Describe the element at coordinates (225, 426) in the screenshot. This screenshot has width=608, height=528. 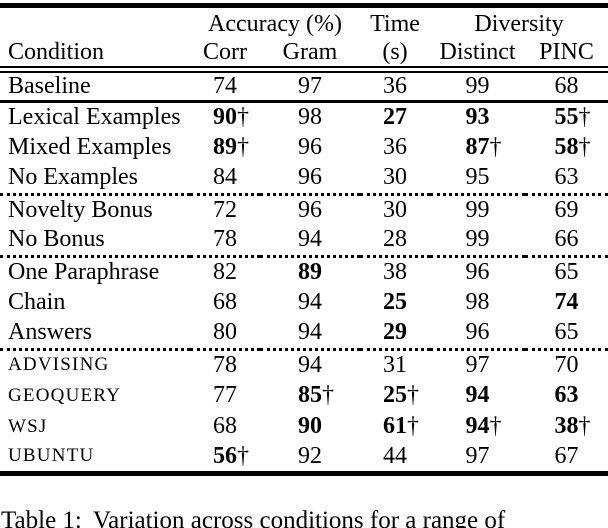
I see `corr-cell: 68` at that location.